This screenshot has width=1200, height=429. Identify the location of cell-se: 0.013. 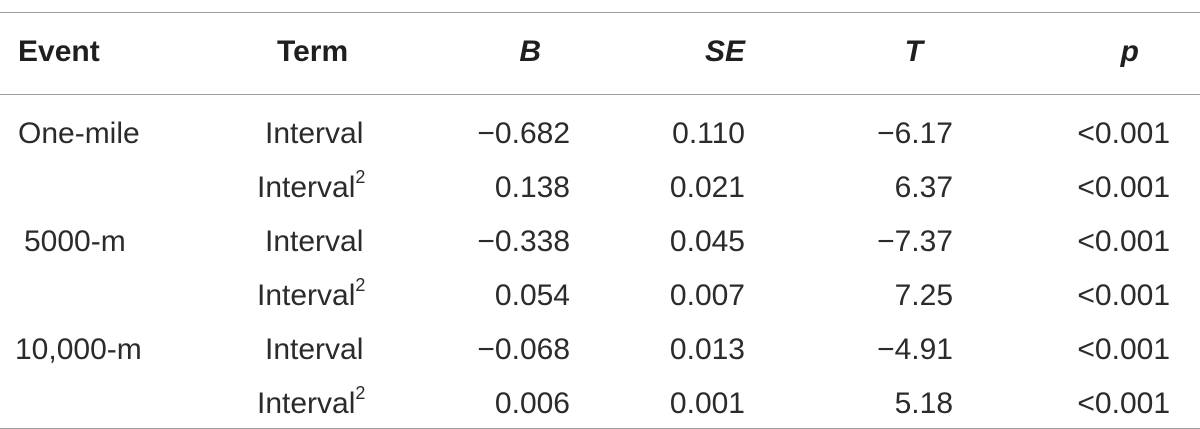
(707, 349).